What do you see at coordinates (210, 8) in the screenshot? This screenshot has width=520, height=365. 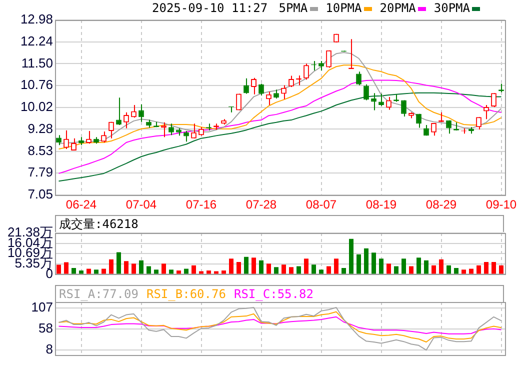 I see `chart-title: 2025-09-10 11:27` at bounding box center [210, 8].